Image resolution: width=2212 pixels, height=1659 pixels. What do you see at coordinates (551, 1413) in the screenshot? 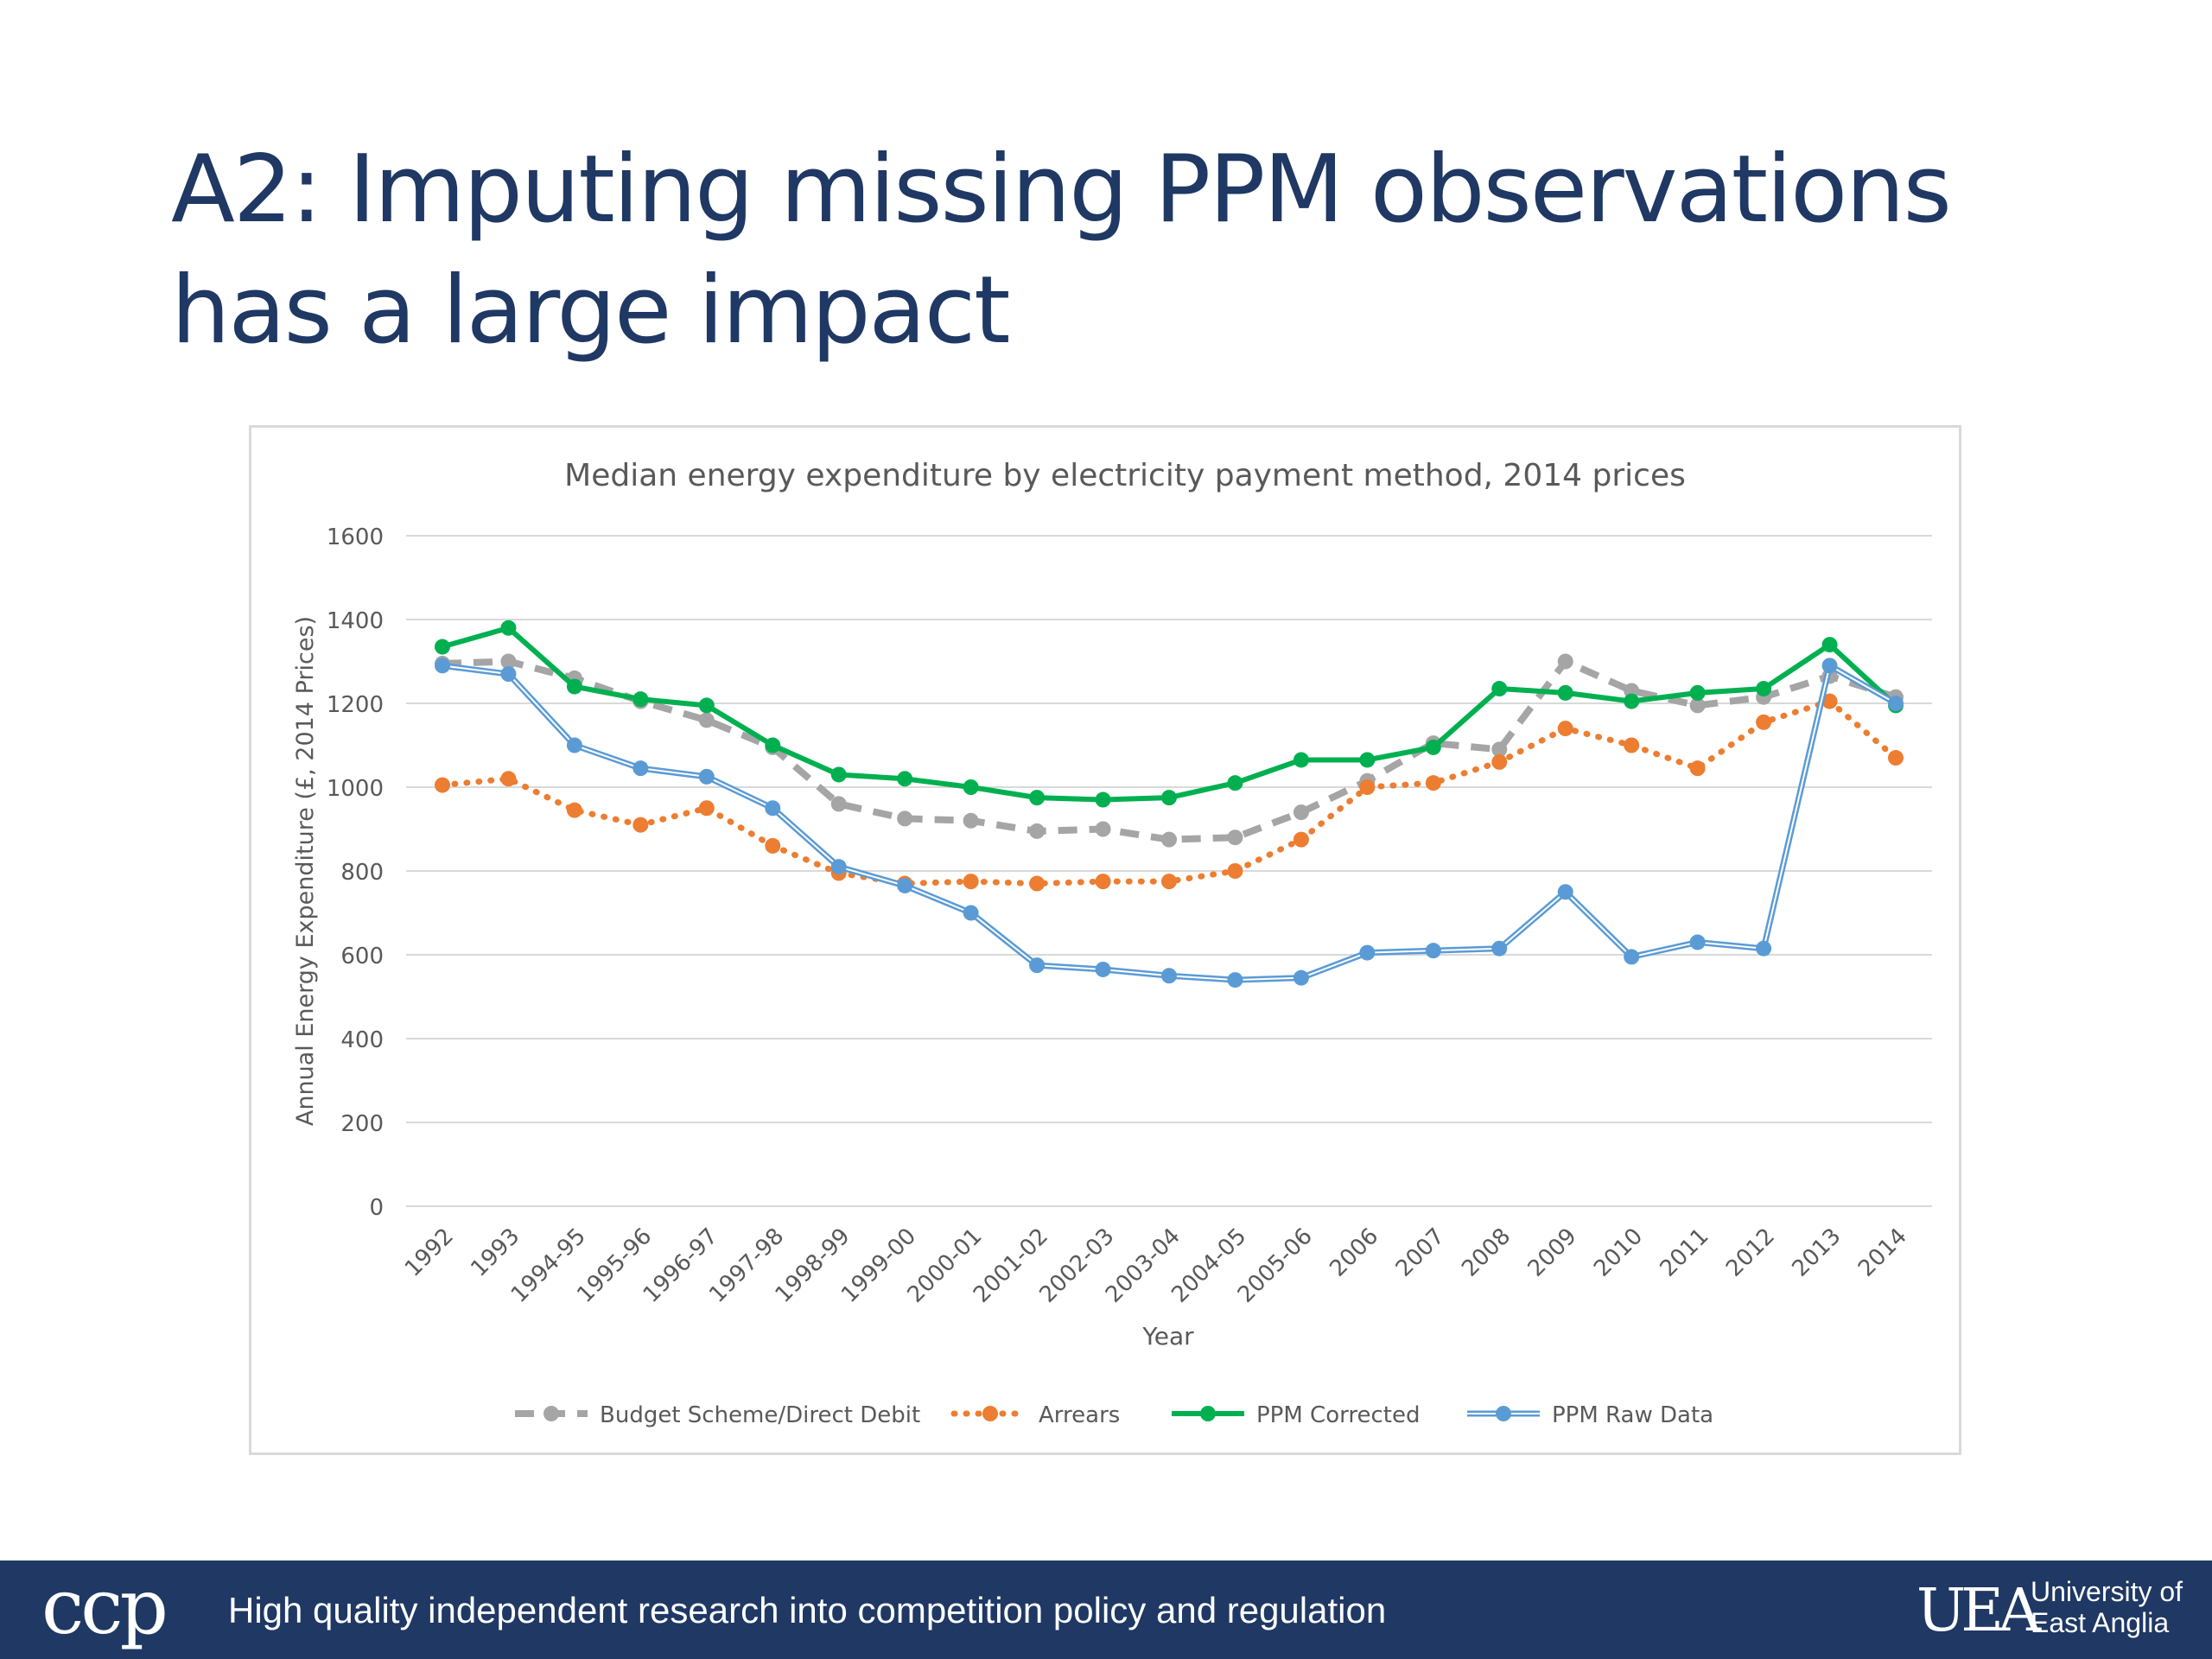
I see `legend-marker-budget-scheme-direct-debit` at bounding box center [551, 1413].